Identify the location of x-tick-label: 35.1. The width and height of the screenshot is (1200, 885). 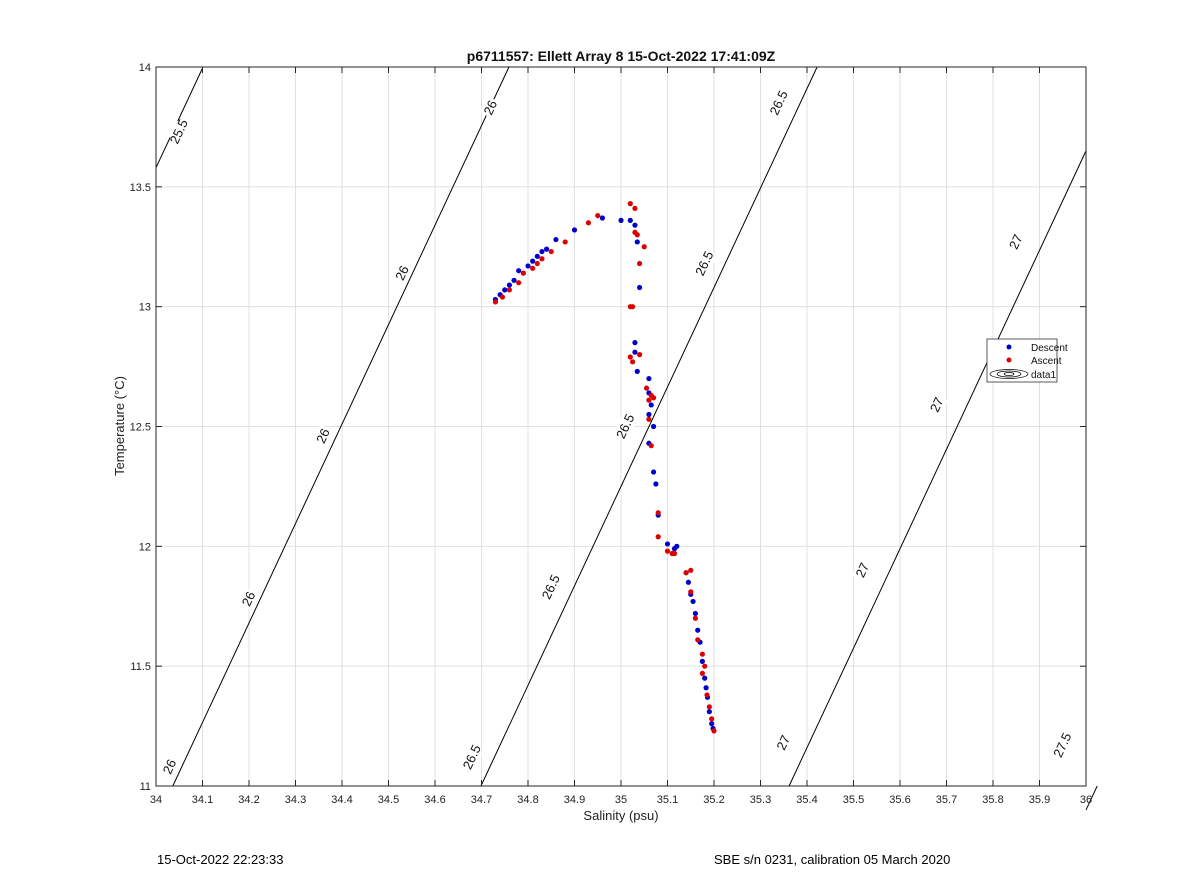
(667, 800).